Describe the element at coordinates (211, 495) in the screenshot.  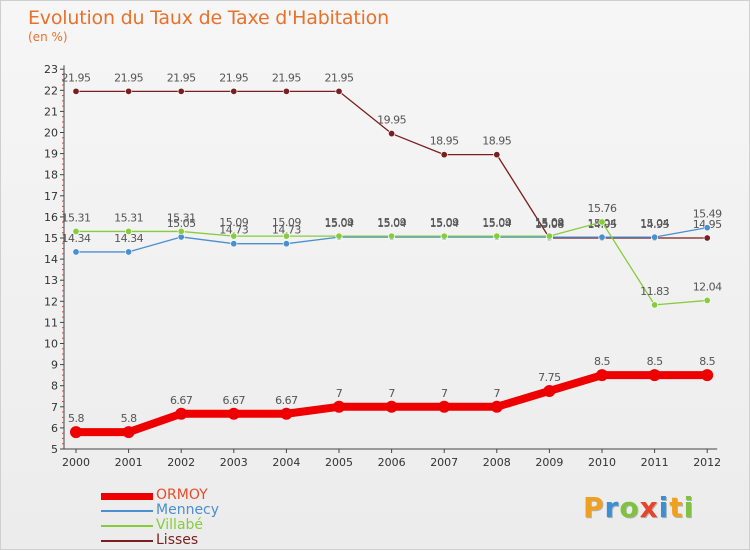
I see `legend-item-ormoy: ORMOY` at that location.